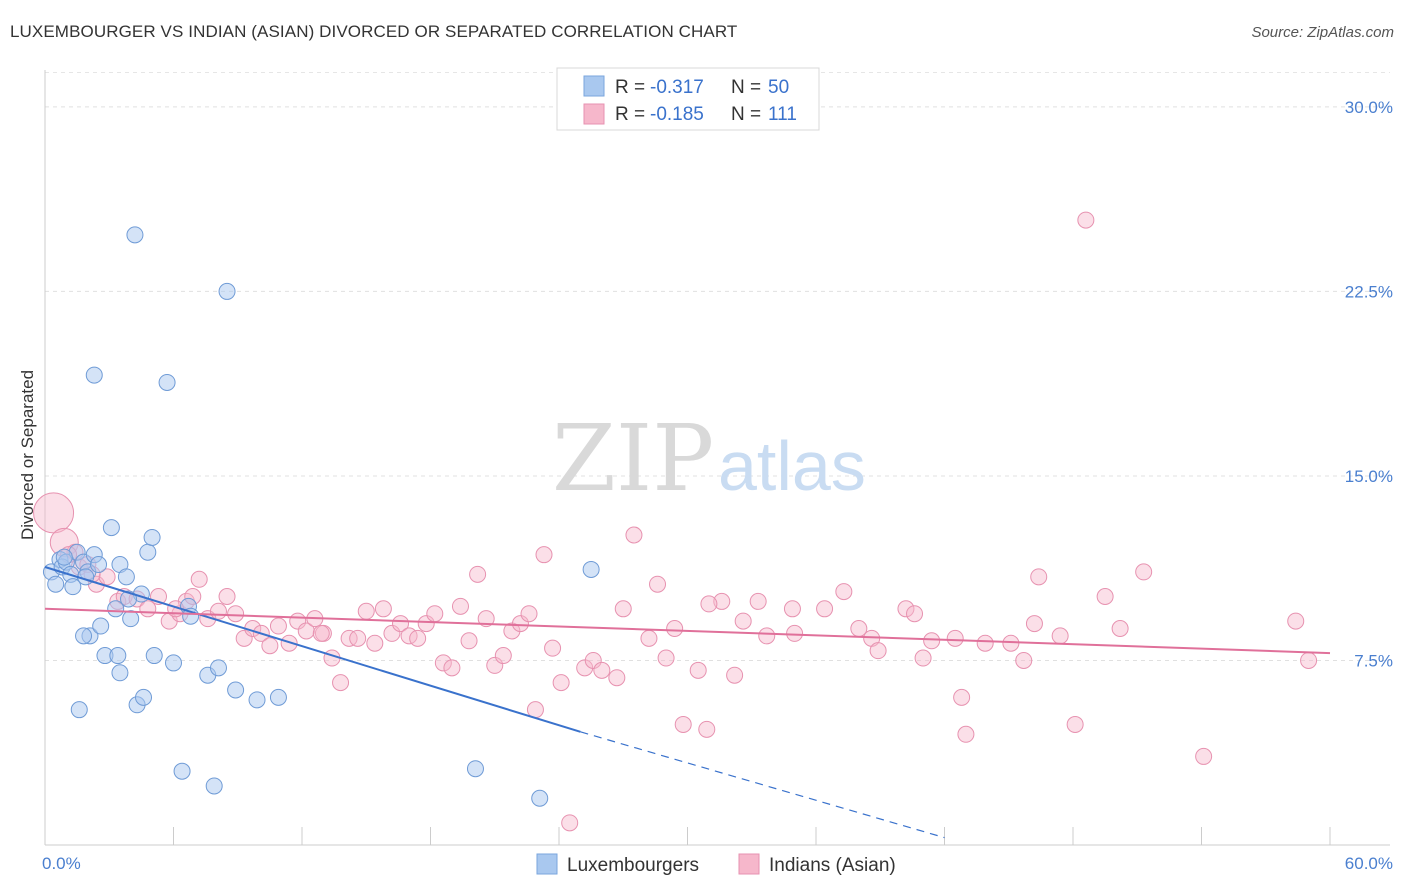  I want to click on series-legend: Luxembourgers Indians (Asian), so click(716, 864).